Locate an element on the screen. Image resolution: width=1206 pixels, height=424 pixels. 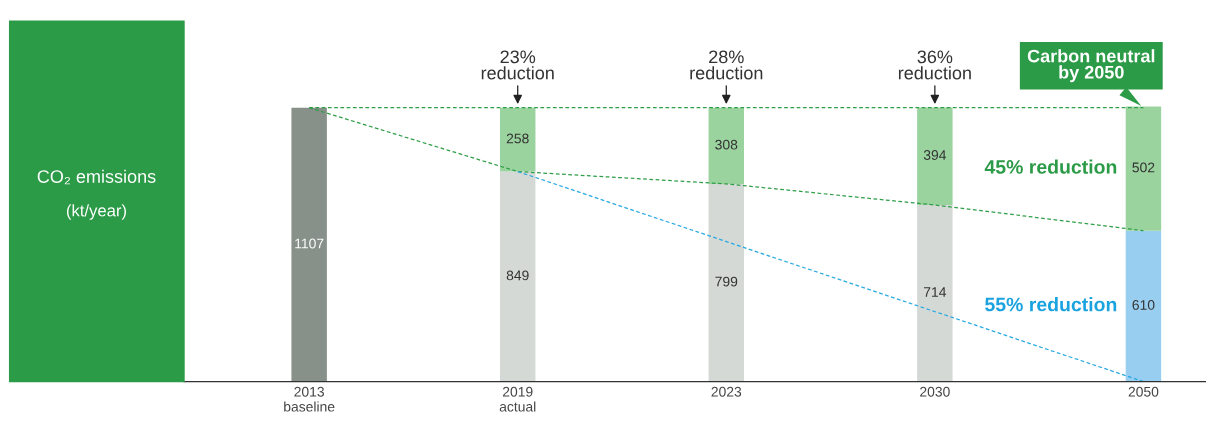
x-tick-label: 2030 is located at coordinates (935, 391).